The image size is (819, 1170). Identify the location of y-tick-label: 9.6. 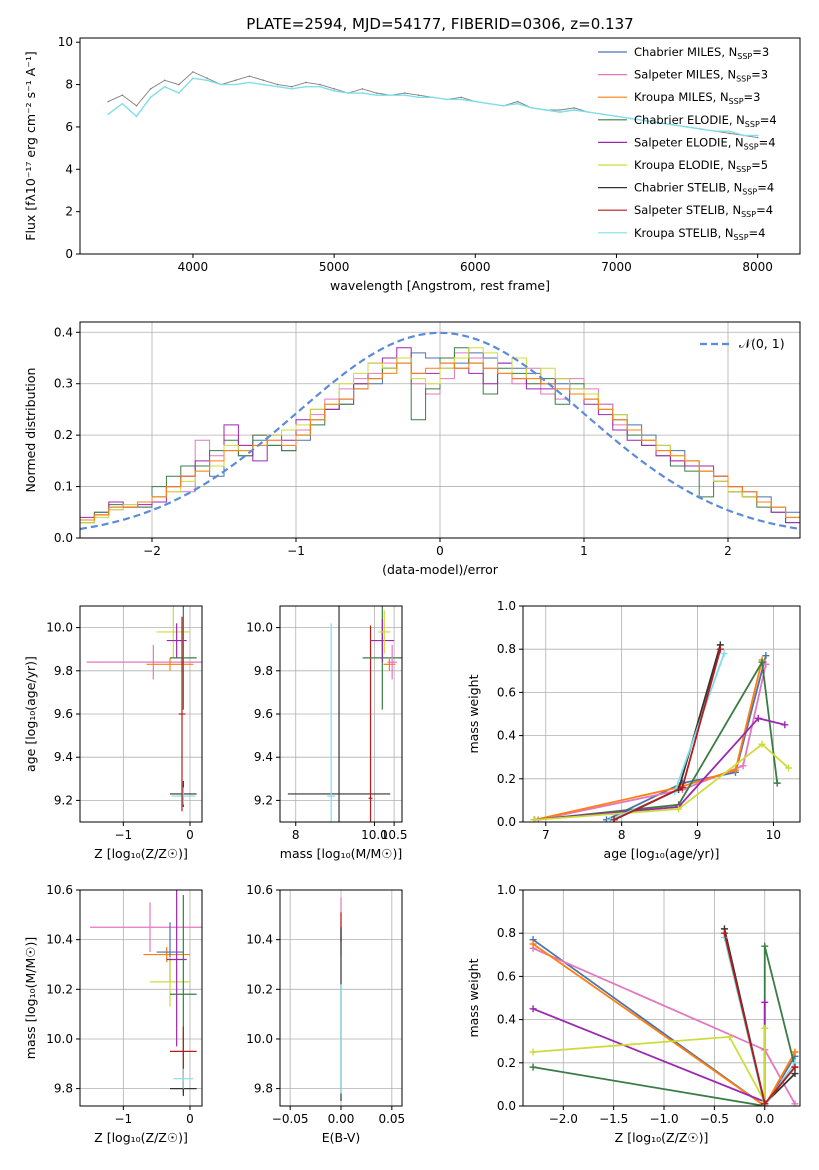
(63, 714).